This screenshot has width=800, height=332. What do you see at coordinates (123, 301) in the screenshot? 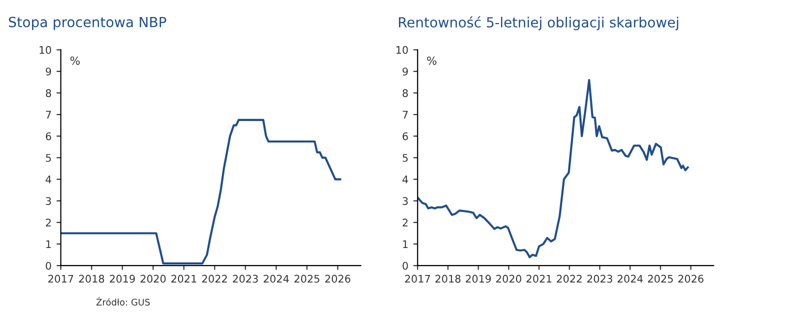
I see `text: Źródło: GUS` at bounding box center [123, 301].